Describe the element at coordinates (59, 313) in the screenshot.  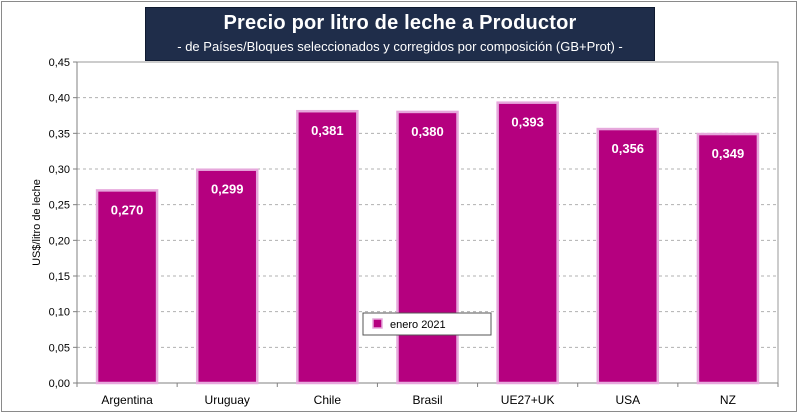
I see `y-tick-label: 0,10` at that location.